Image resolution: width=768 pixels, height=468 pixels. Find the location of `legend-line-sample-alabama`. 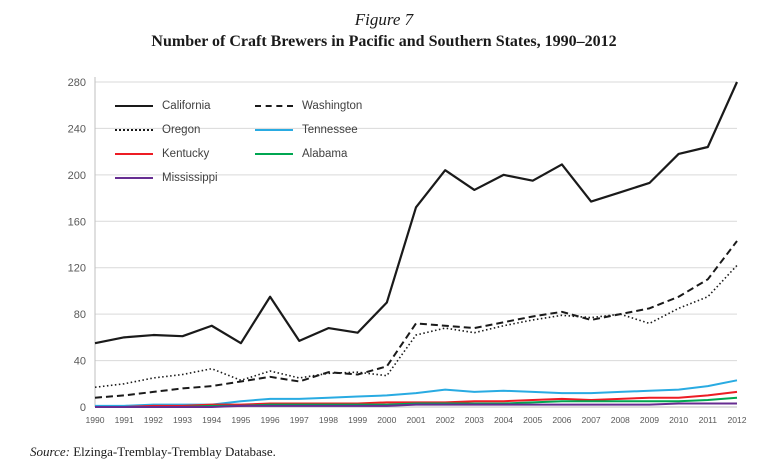

legend-line-sample-alabama is located at coordinates (274, 154).